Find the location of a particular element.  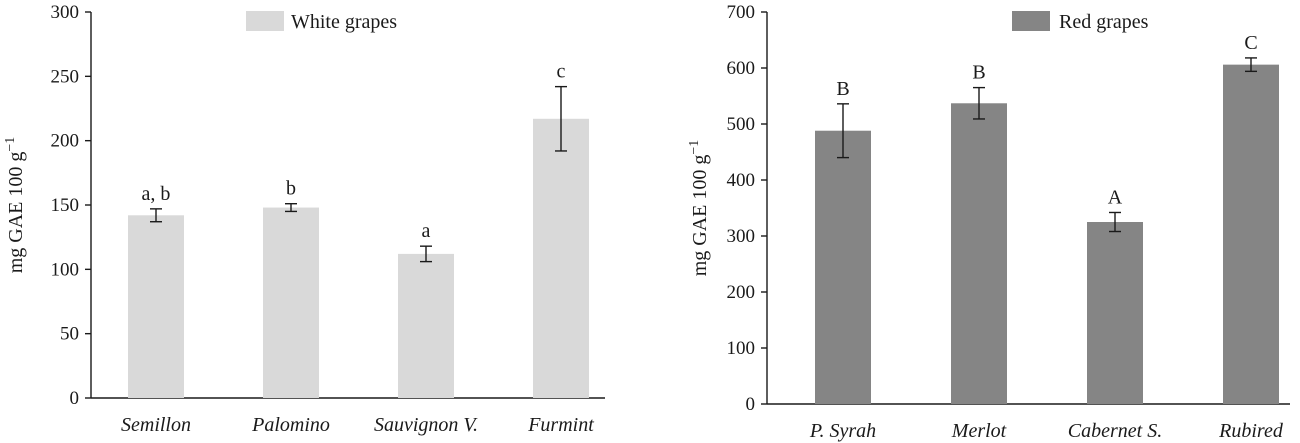

significance-letter: a, b is located at coordinates (156, 194).